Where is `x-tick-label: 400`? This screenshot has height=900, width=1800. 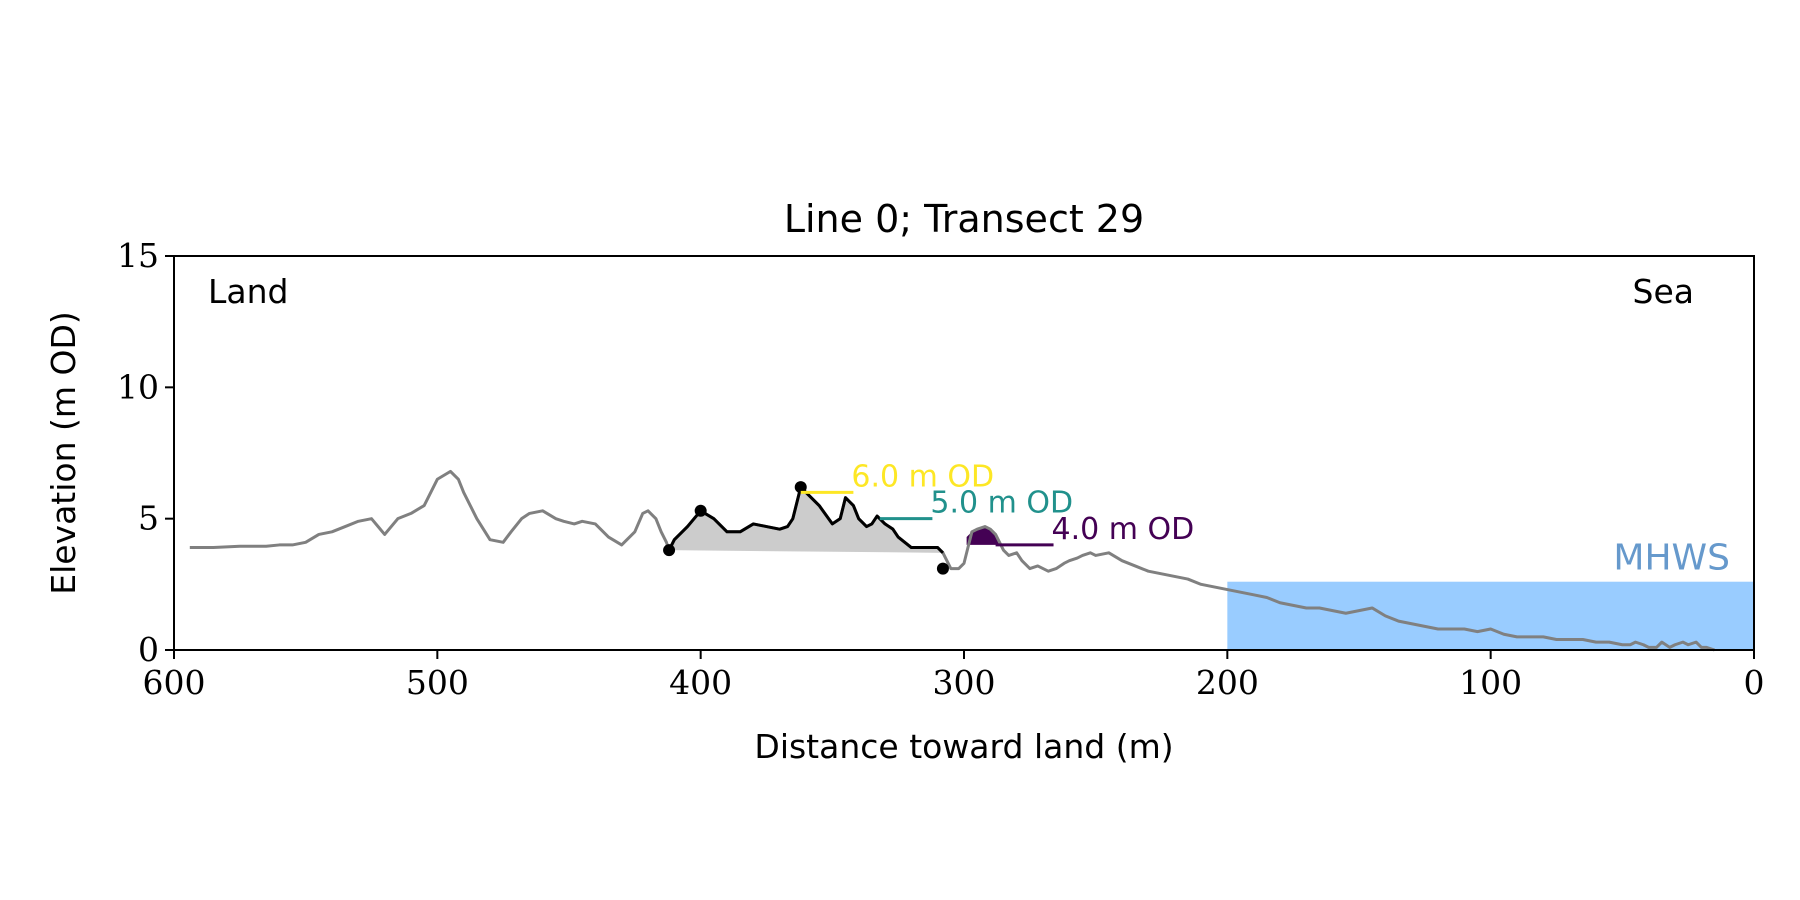 x-tick-label: 400 is located at coordinates (700, 682).